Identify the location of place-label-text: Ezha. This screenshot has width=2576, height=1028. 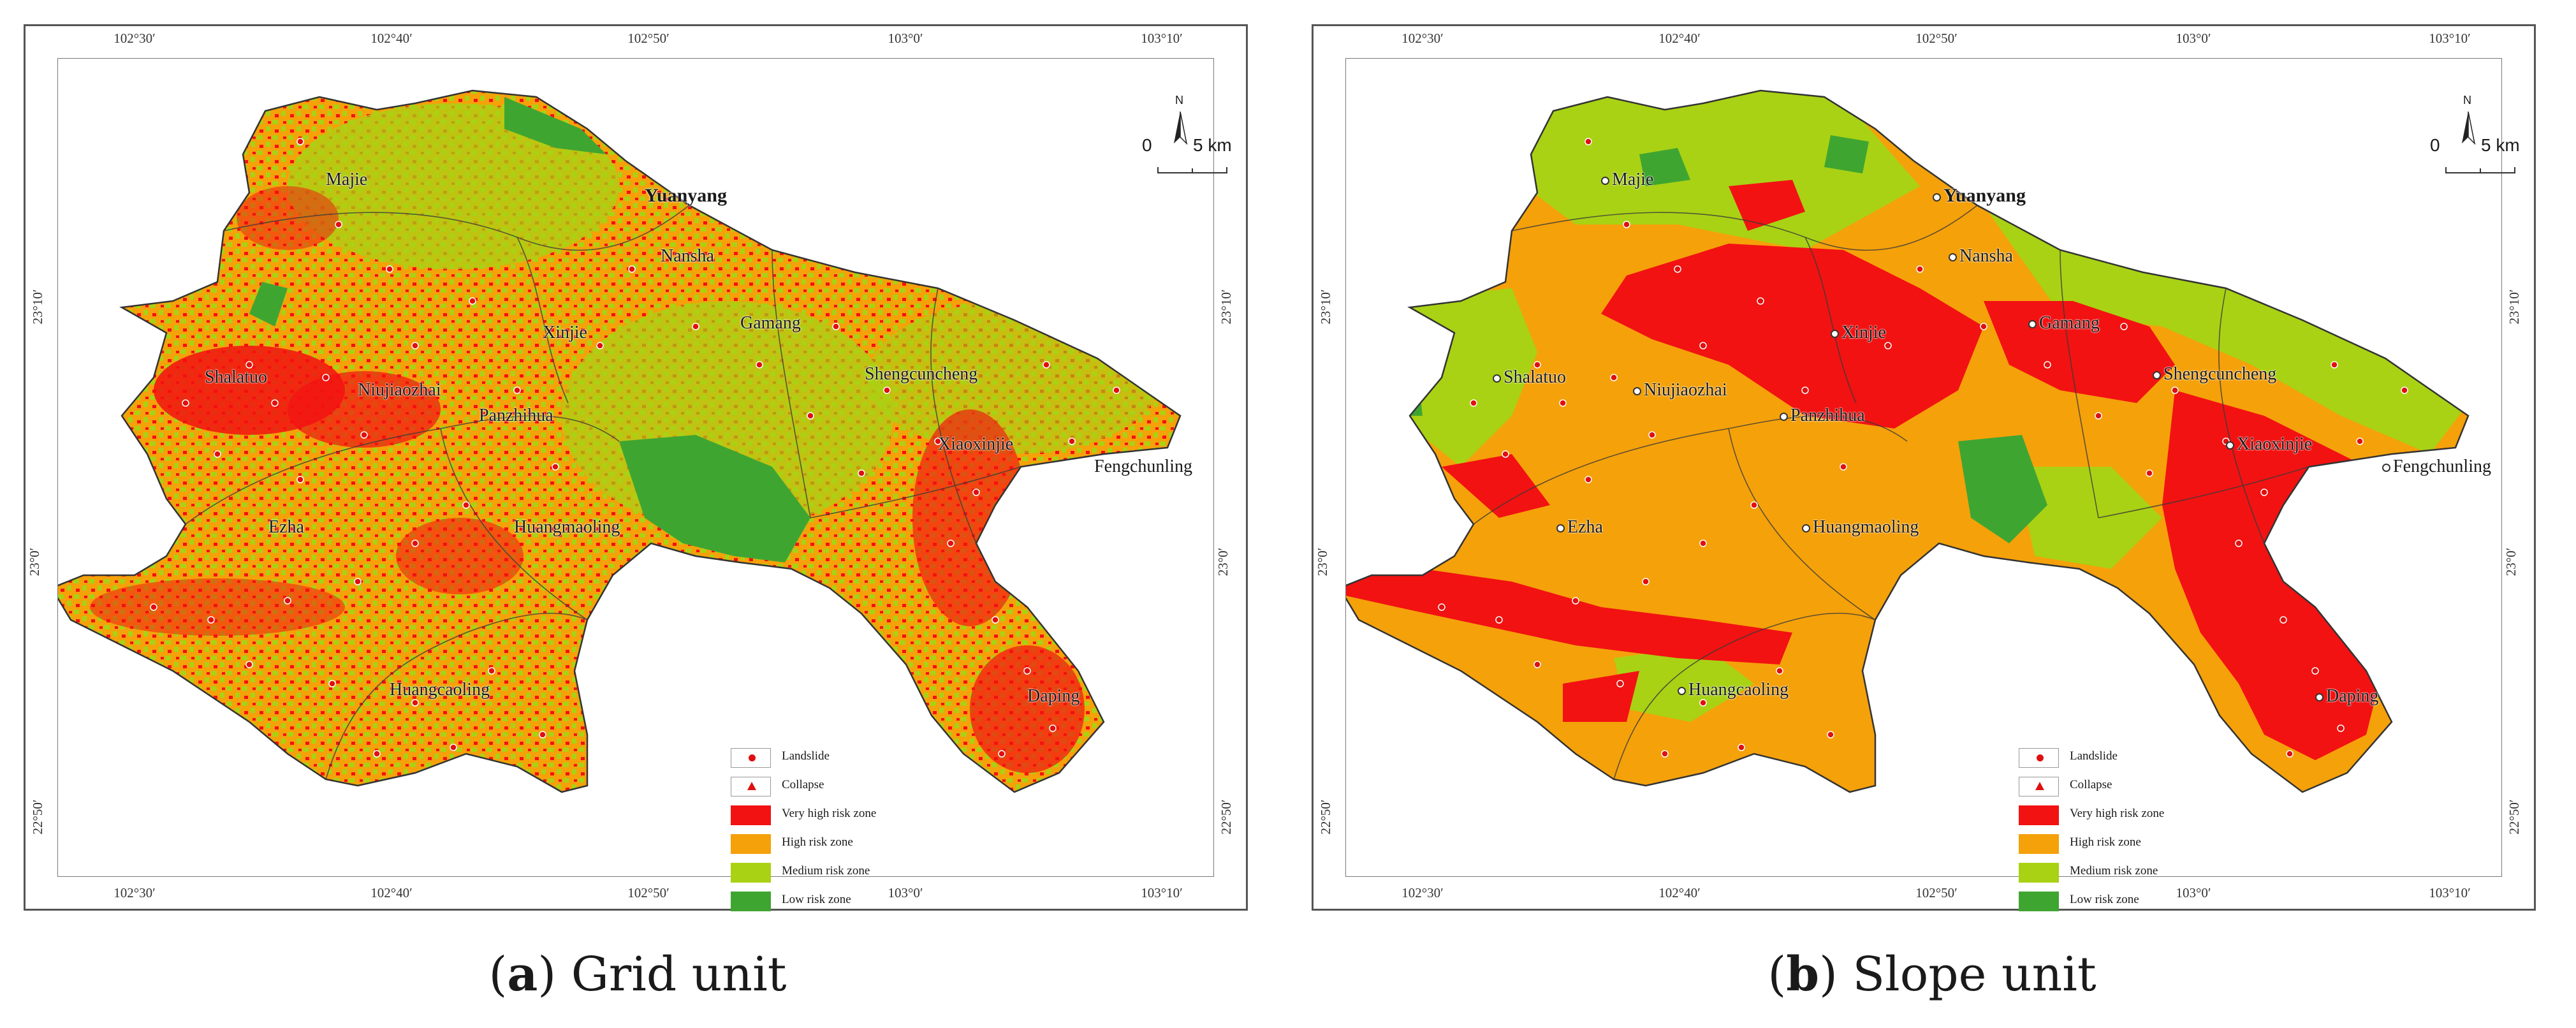
(1585, 527).